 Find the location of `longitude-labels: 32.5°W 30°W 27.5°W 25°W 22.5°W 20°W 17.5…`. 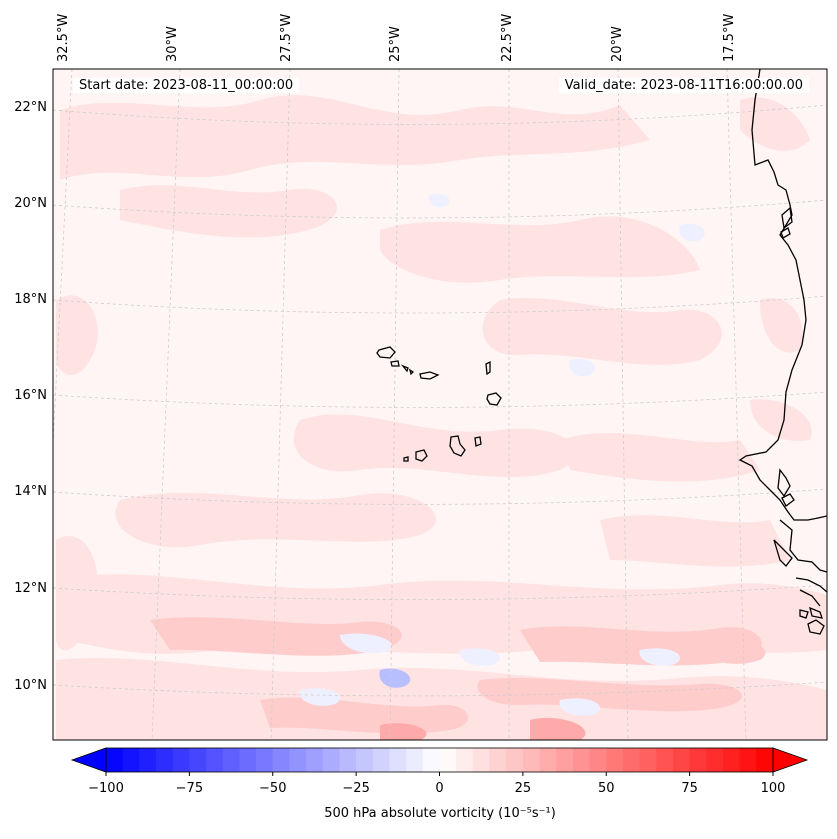

longitude-labels: 32.5°W 30°W 27.5°W 25°W 22.5°W 20°W 17.5… is located at coordinates (396, 38).